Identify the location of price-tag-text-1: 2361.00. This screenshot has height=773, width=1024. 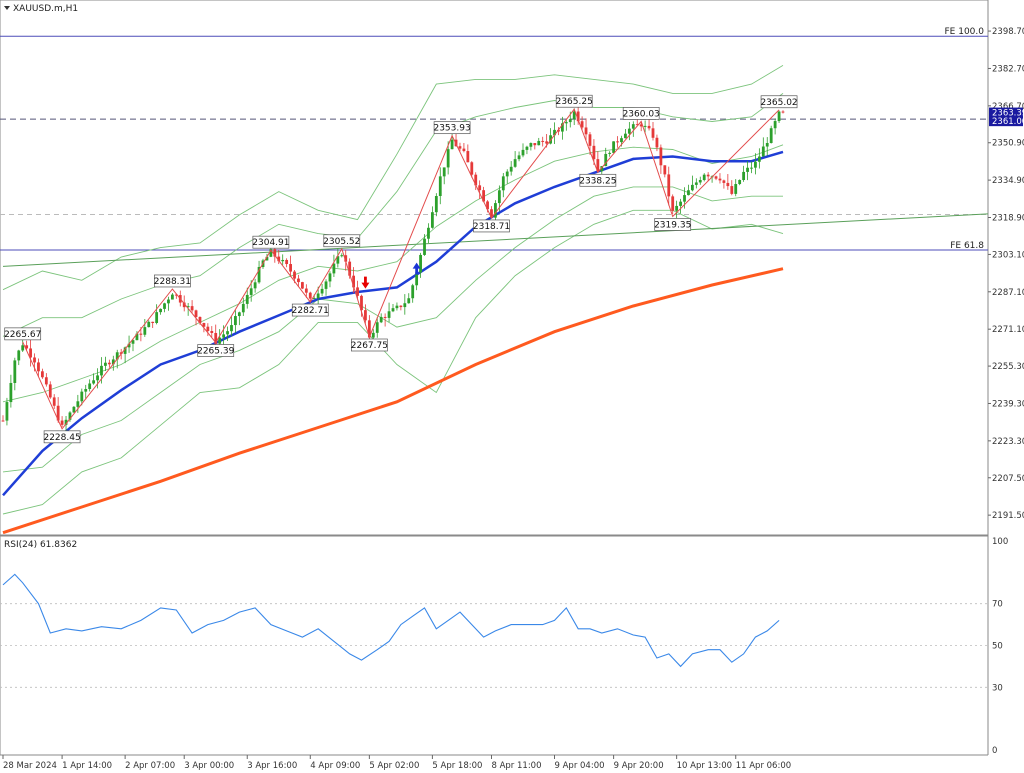
(1008, 122).